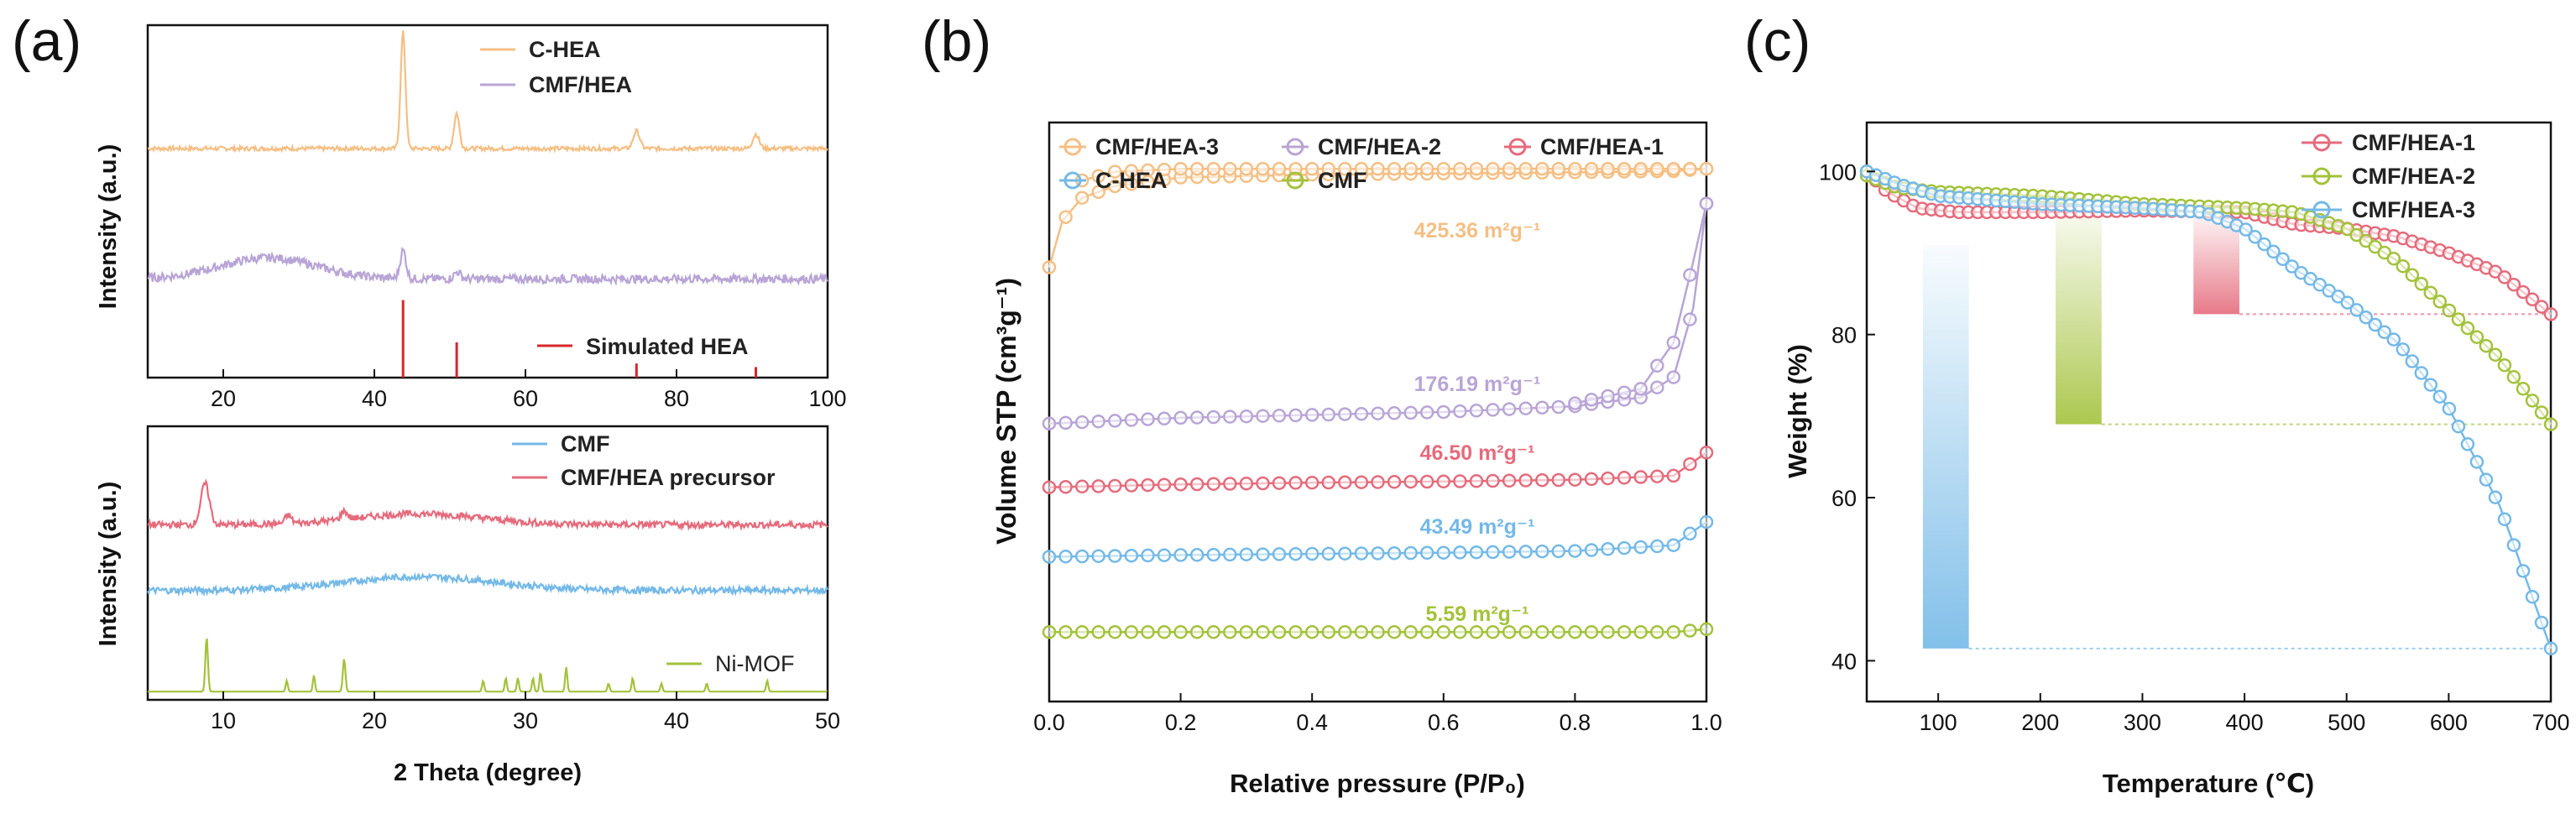  I want to click on x-tick-label: 60, so click(525, 398).